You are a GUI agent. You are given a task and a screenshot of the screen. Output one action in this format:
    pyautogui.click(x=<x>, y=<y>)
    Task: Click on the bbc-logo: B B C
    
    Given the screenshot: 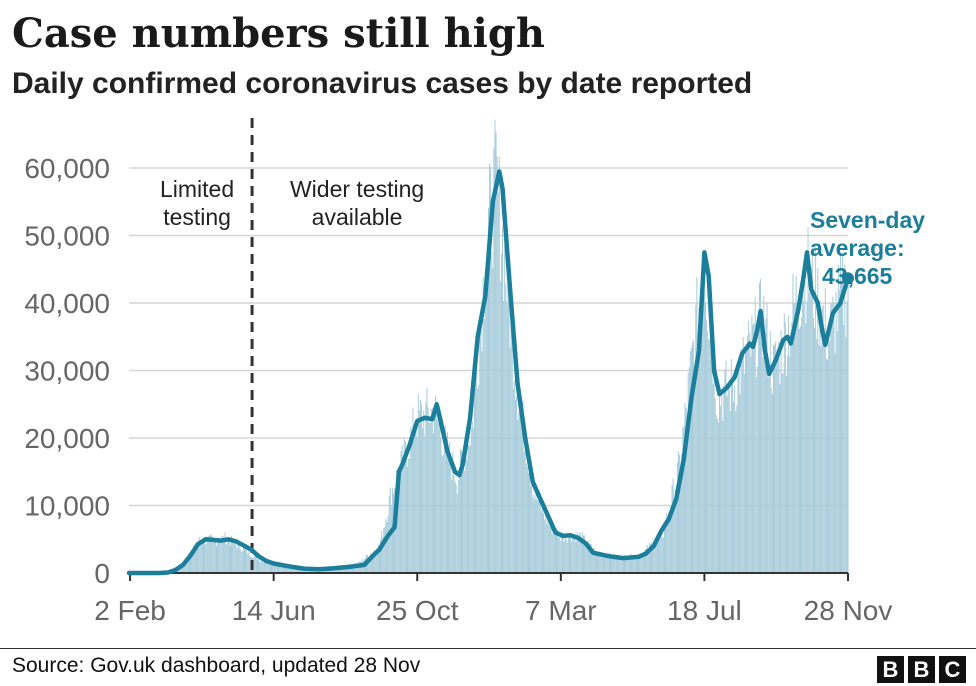 What is the action you would take?
    pyautogui.click(x=921, y=669)
    